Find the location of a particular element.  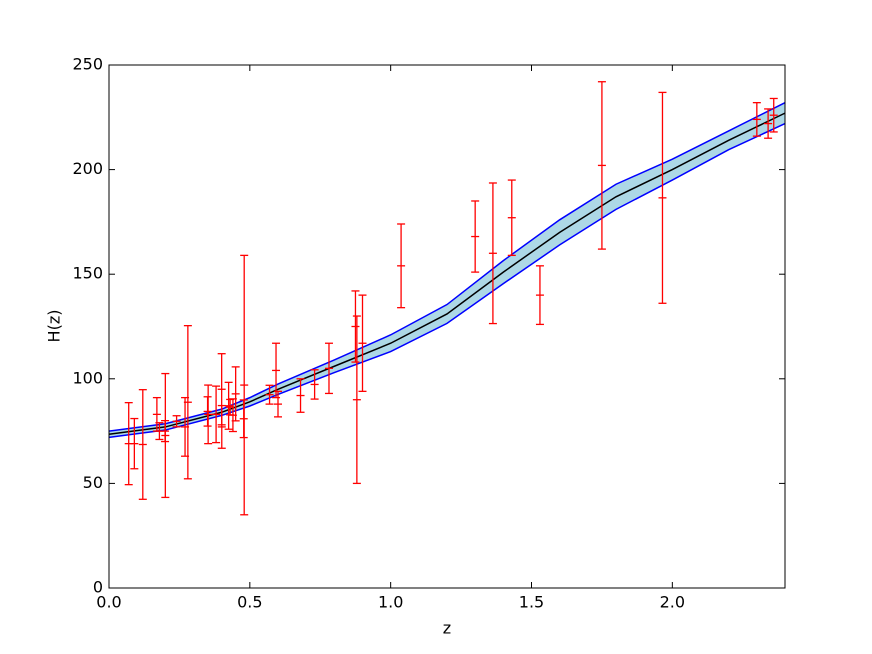

y-tick-label: 0 is located at coordinates (98, 587).